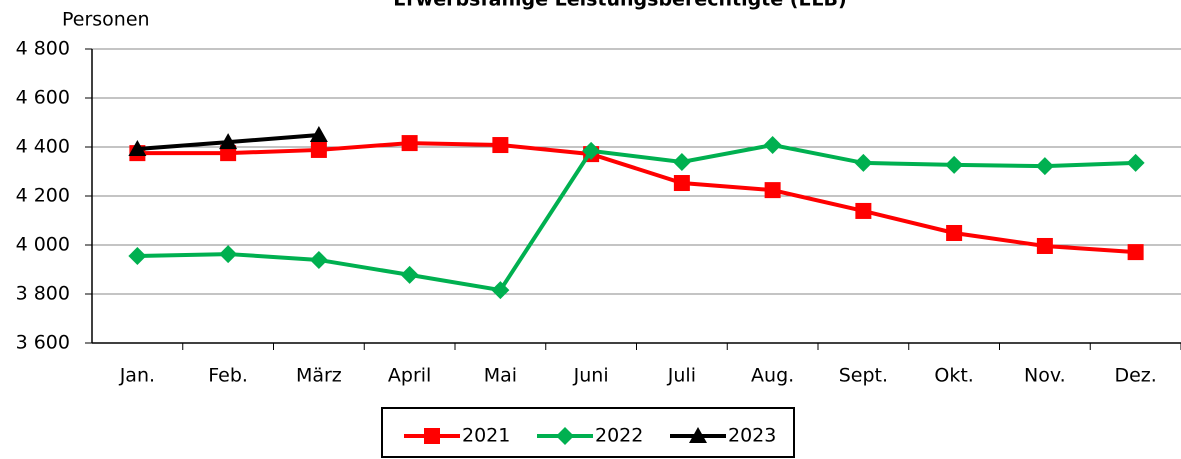 Image resolution: width=1181 pixels, height=459 pixels. I want to click on y-tick-label: 4 400, so click(43, 147).